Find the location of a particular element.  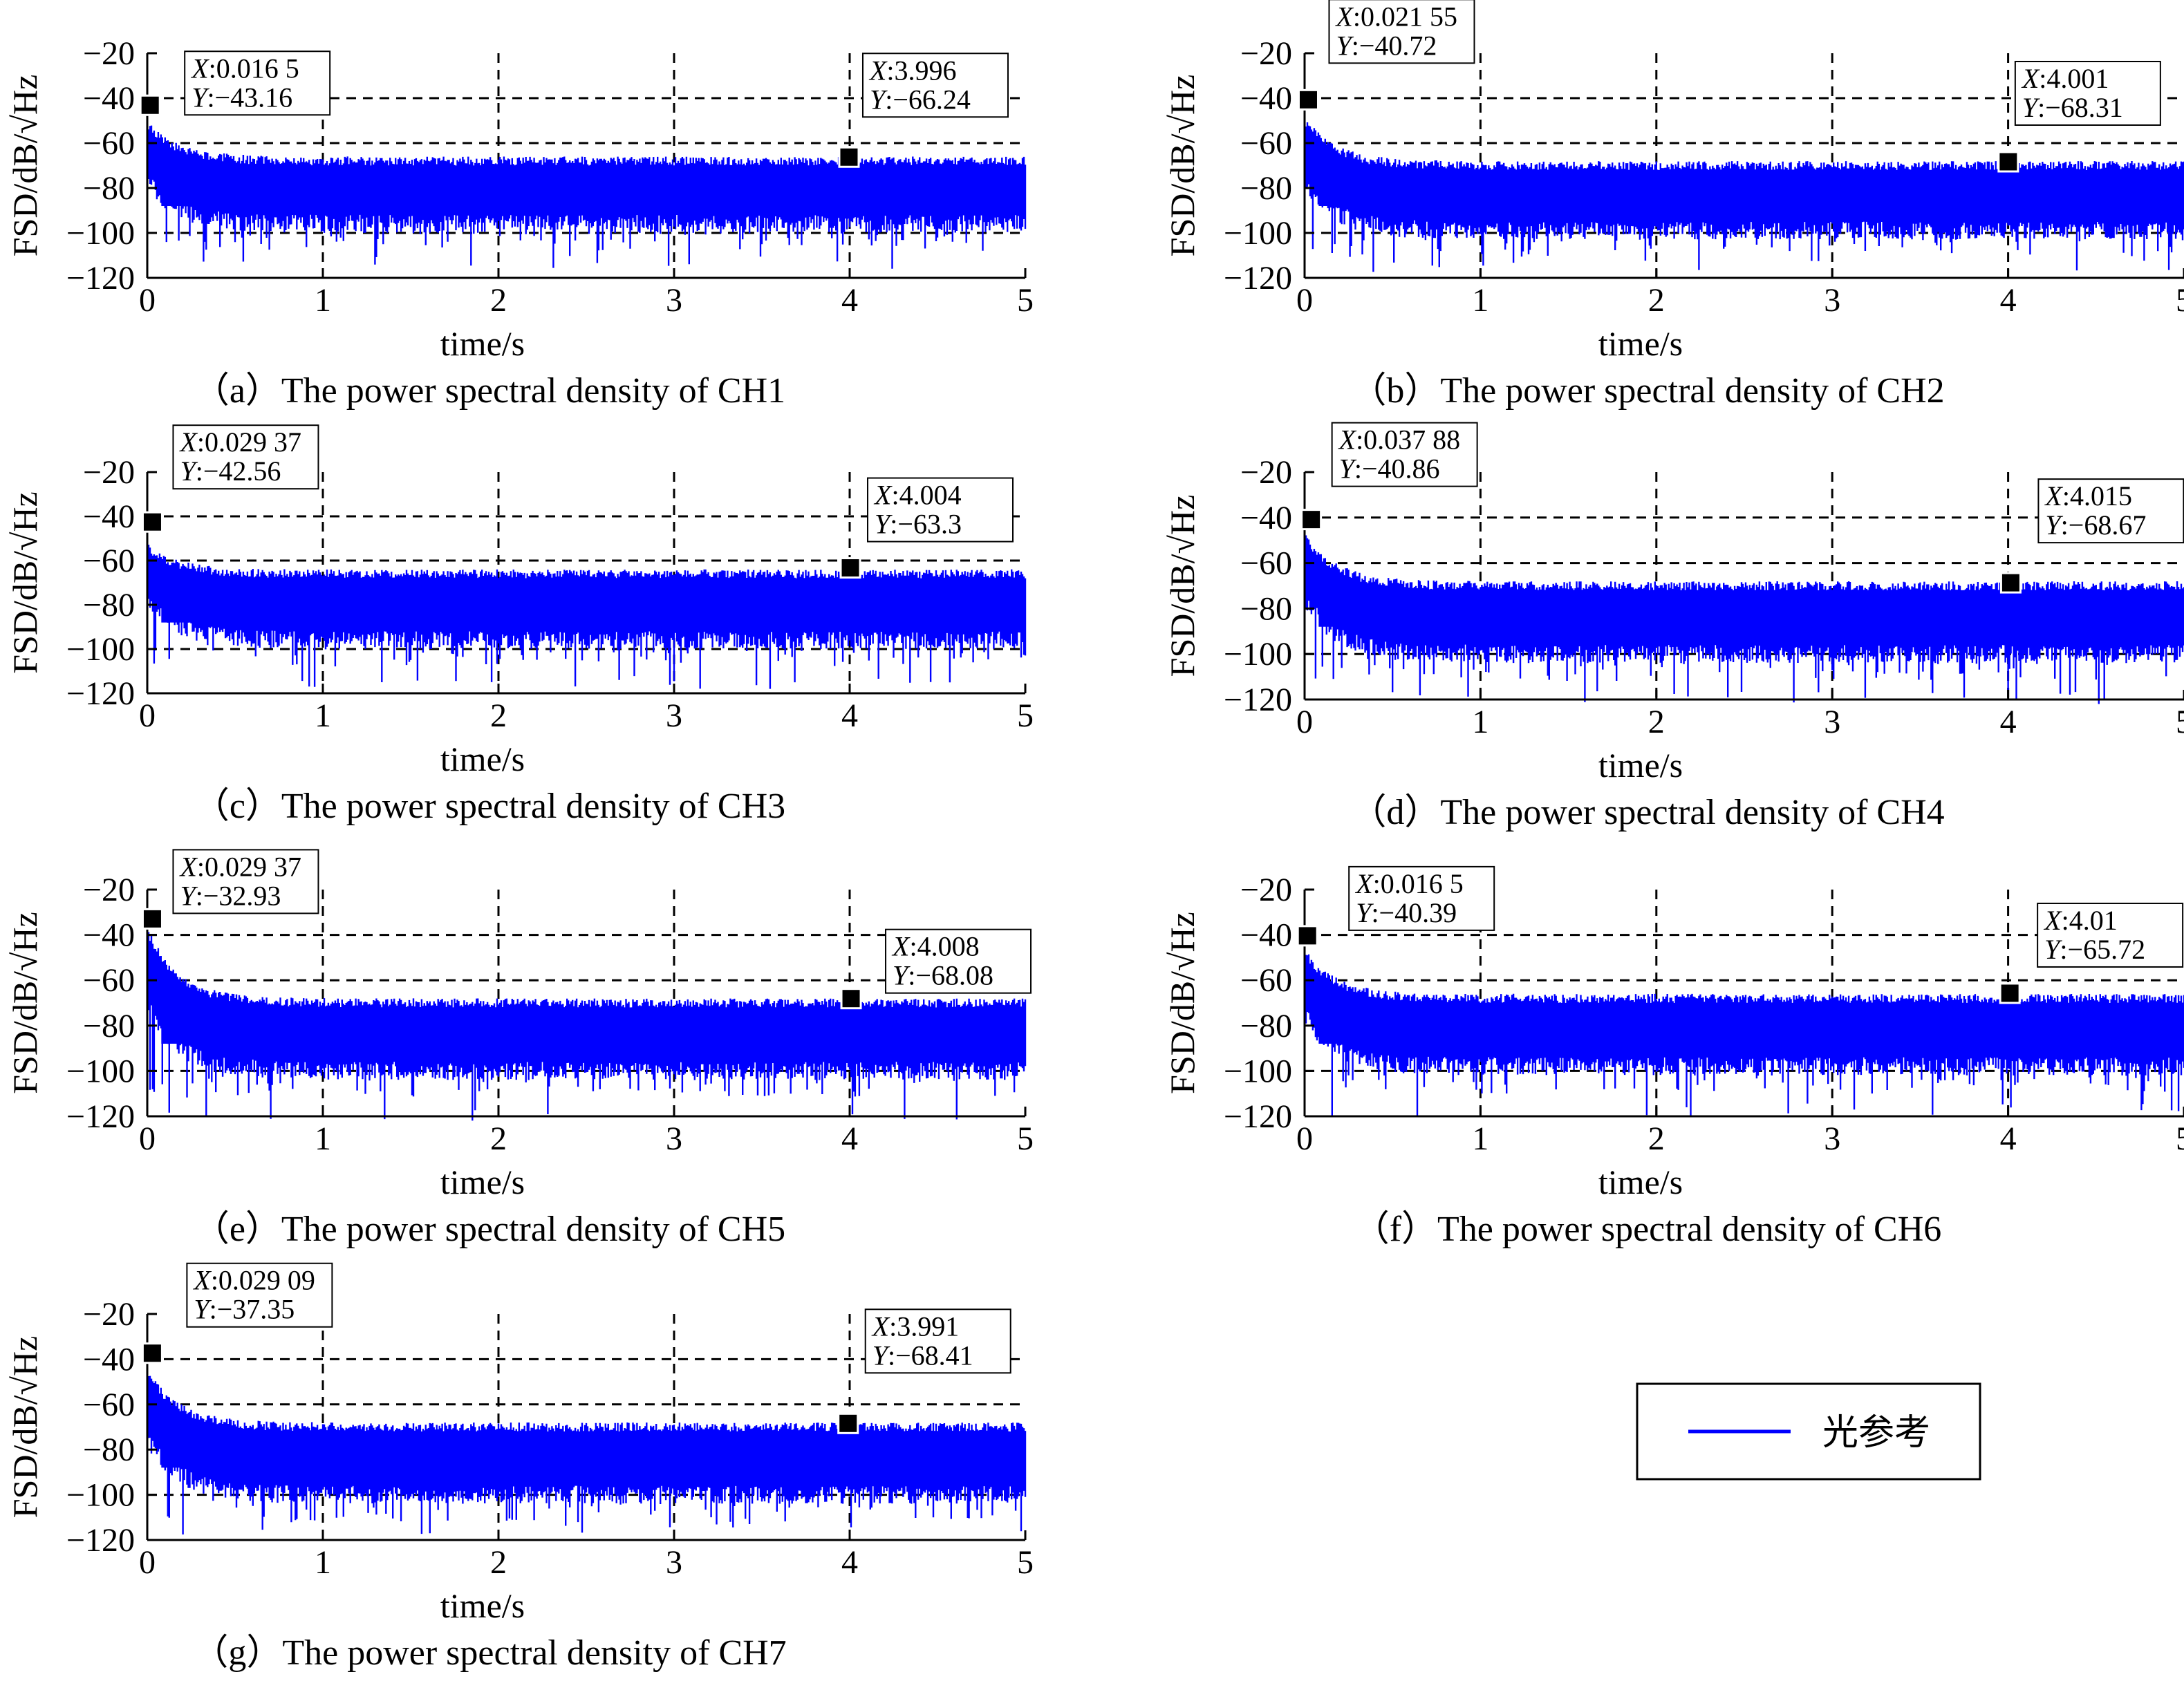

datatip-x: X:4.01 is located at coordinates (2080, 920).